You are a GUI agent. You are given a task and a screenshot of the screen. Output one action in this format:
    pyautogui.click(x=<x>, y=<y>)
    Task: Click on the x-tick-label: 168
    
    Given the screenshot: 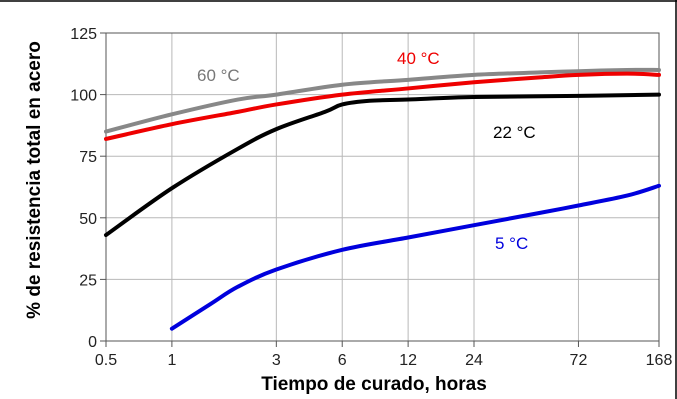 What is the action you would take?
    pyautogui.click(x=659, y=360)
    